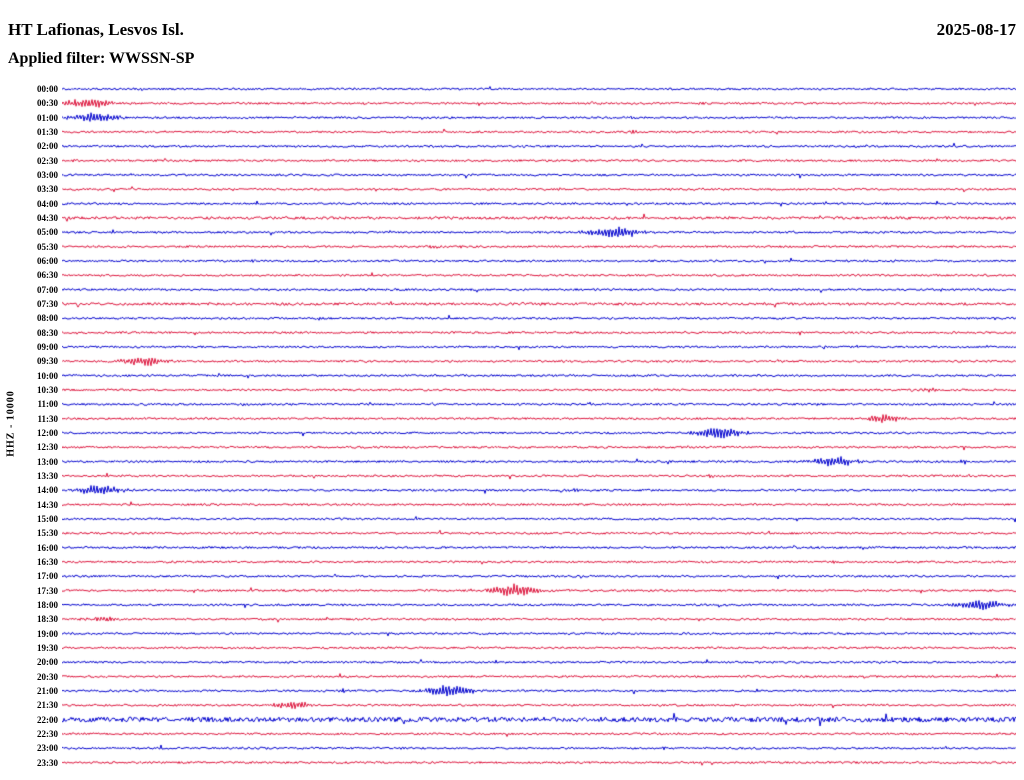 Image resolution: width=1024 pixels, height=780 pixels. I want to click on time-label: 00:00, so click(47, 89).